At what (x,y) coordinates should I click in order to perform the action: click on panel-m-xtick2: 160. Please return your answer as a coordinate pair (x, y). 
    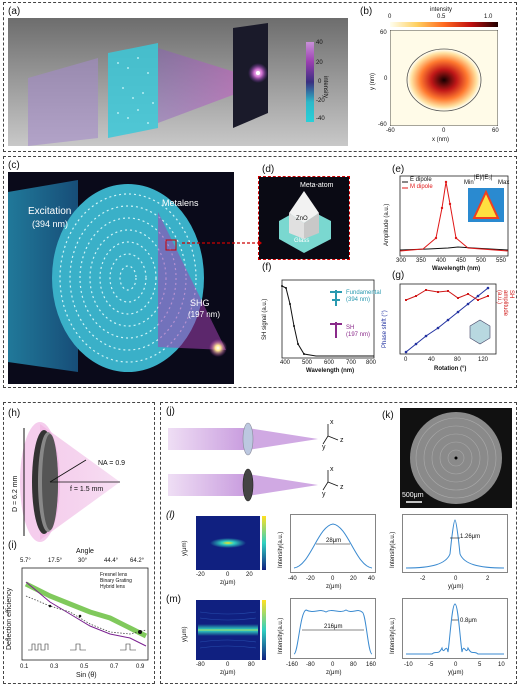
    Looking at the image, I should click on (371, 665).